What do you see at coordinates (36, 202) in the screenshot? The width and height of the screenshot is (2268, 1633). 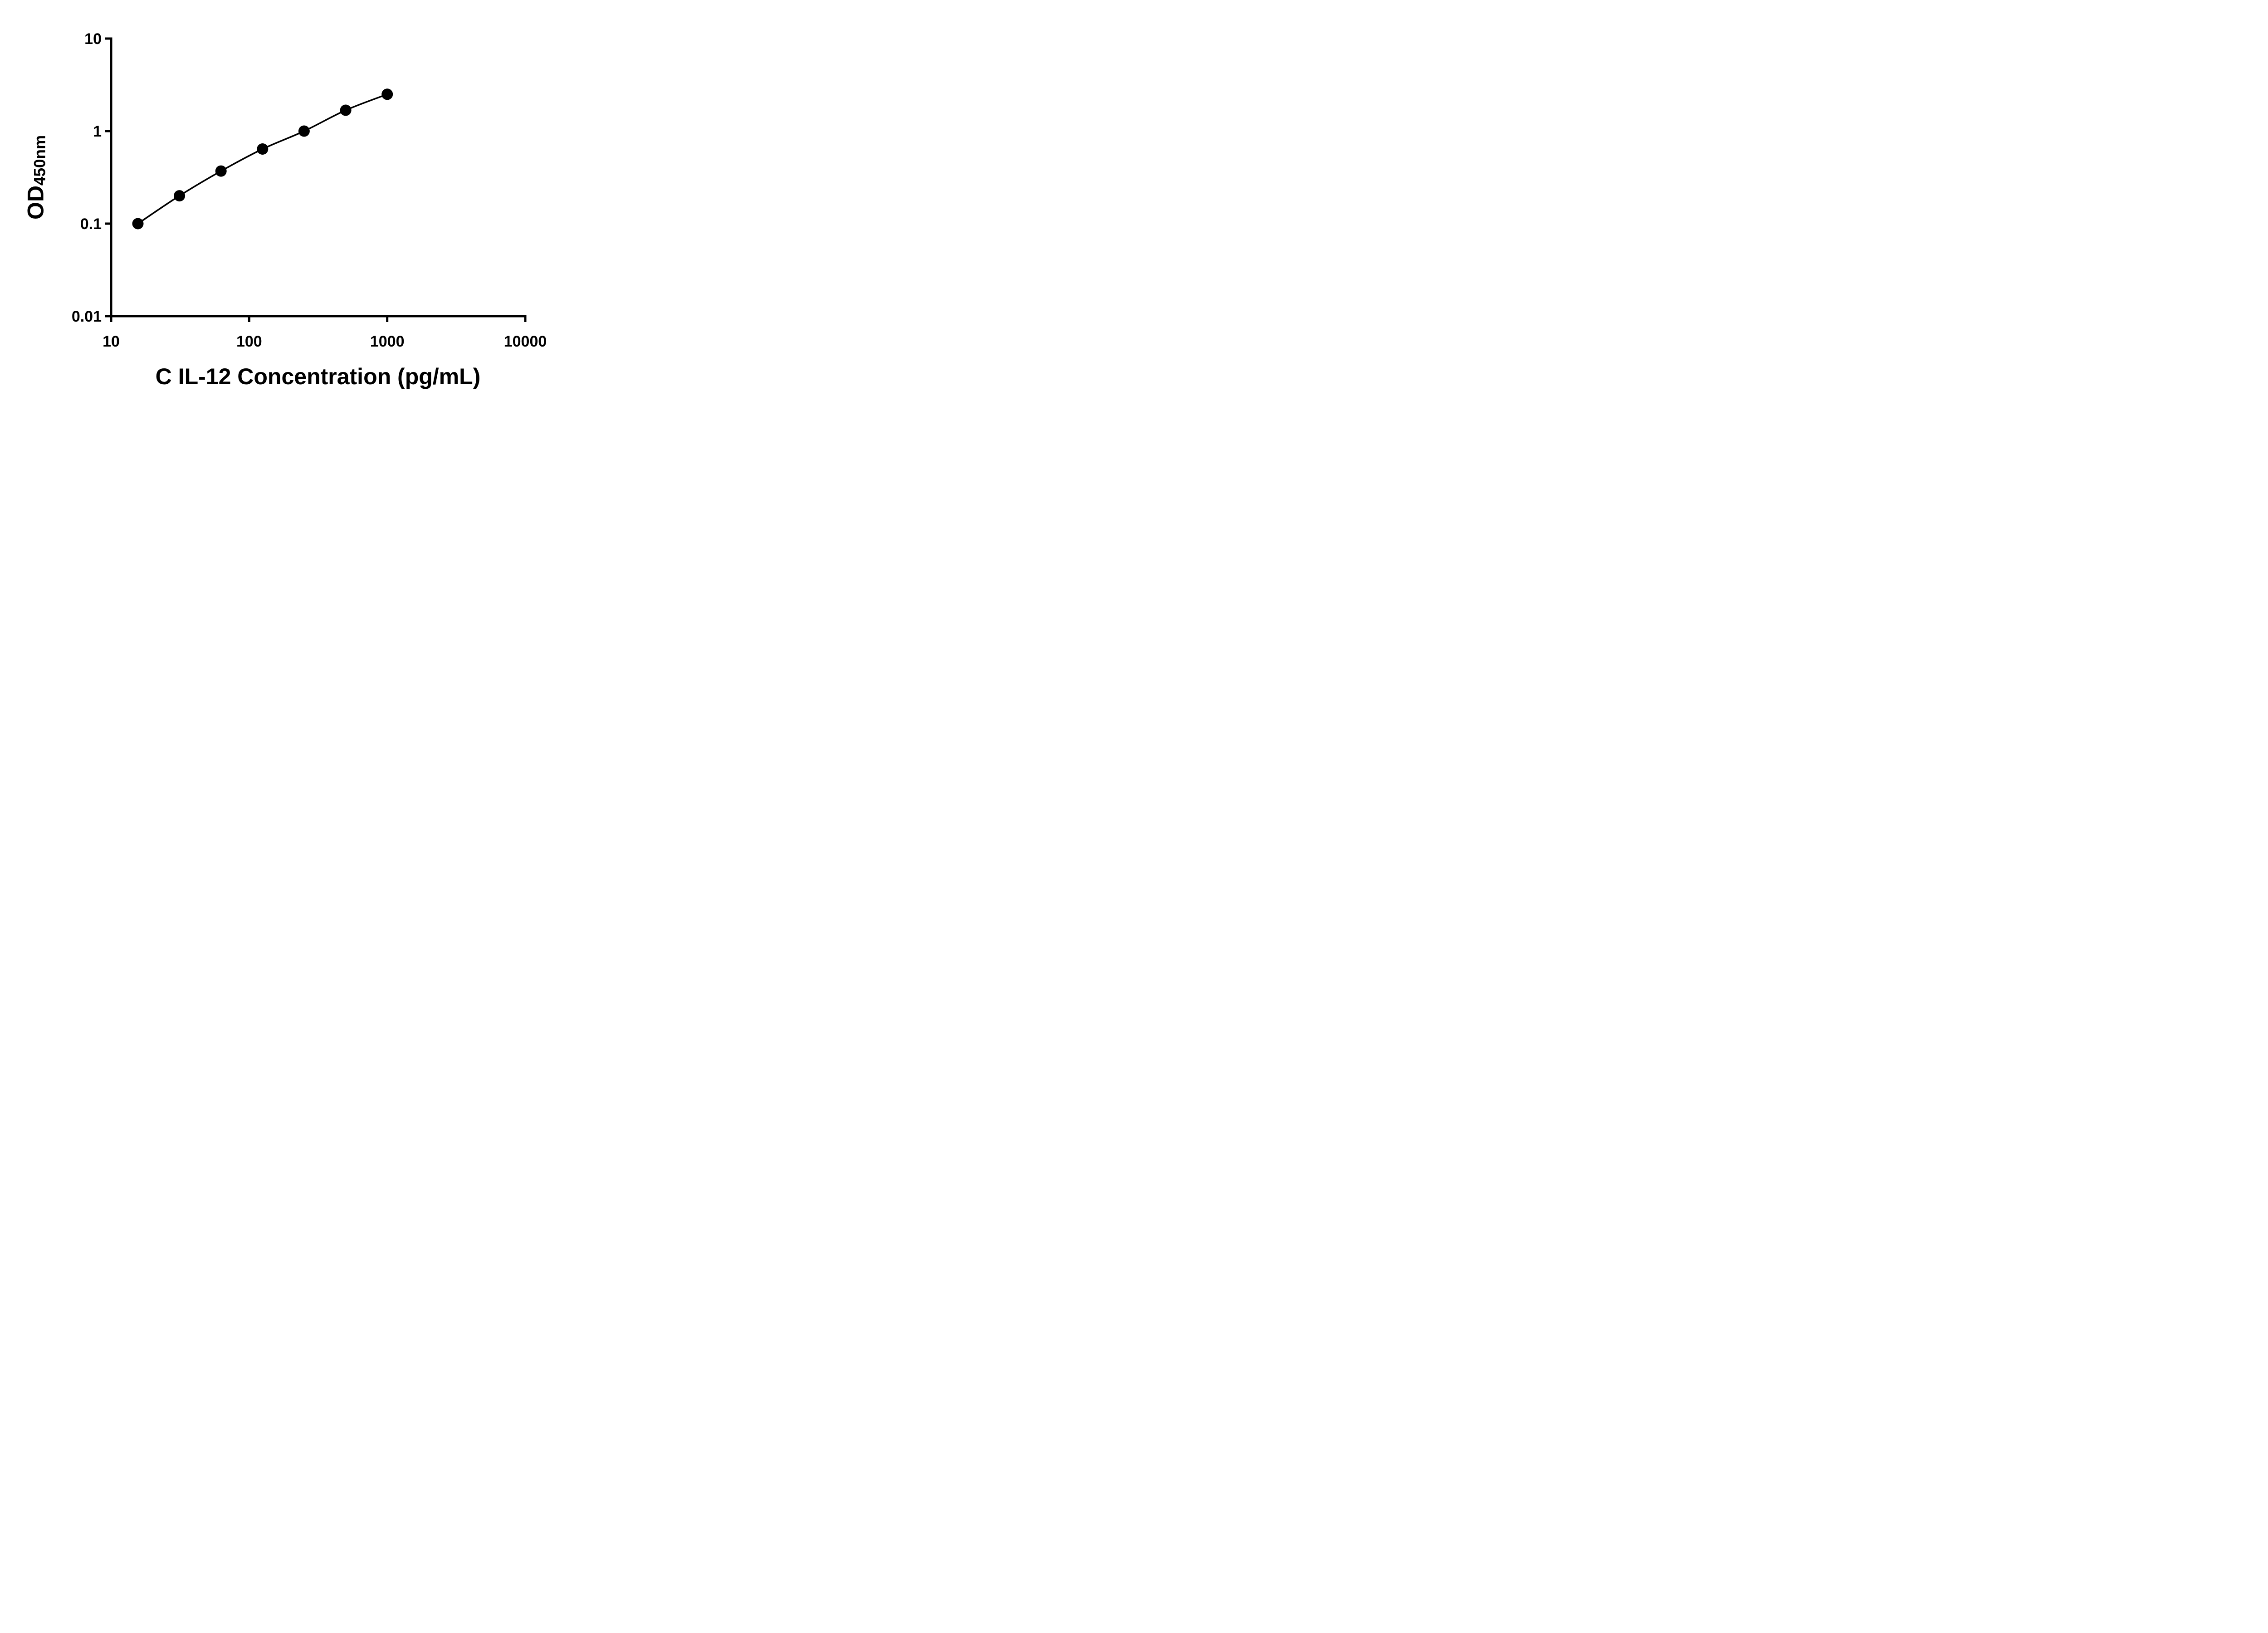 I see `y-axis-title-main: OD` at bounding box center [36, 202].